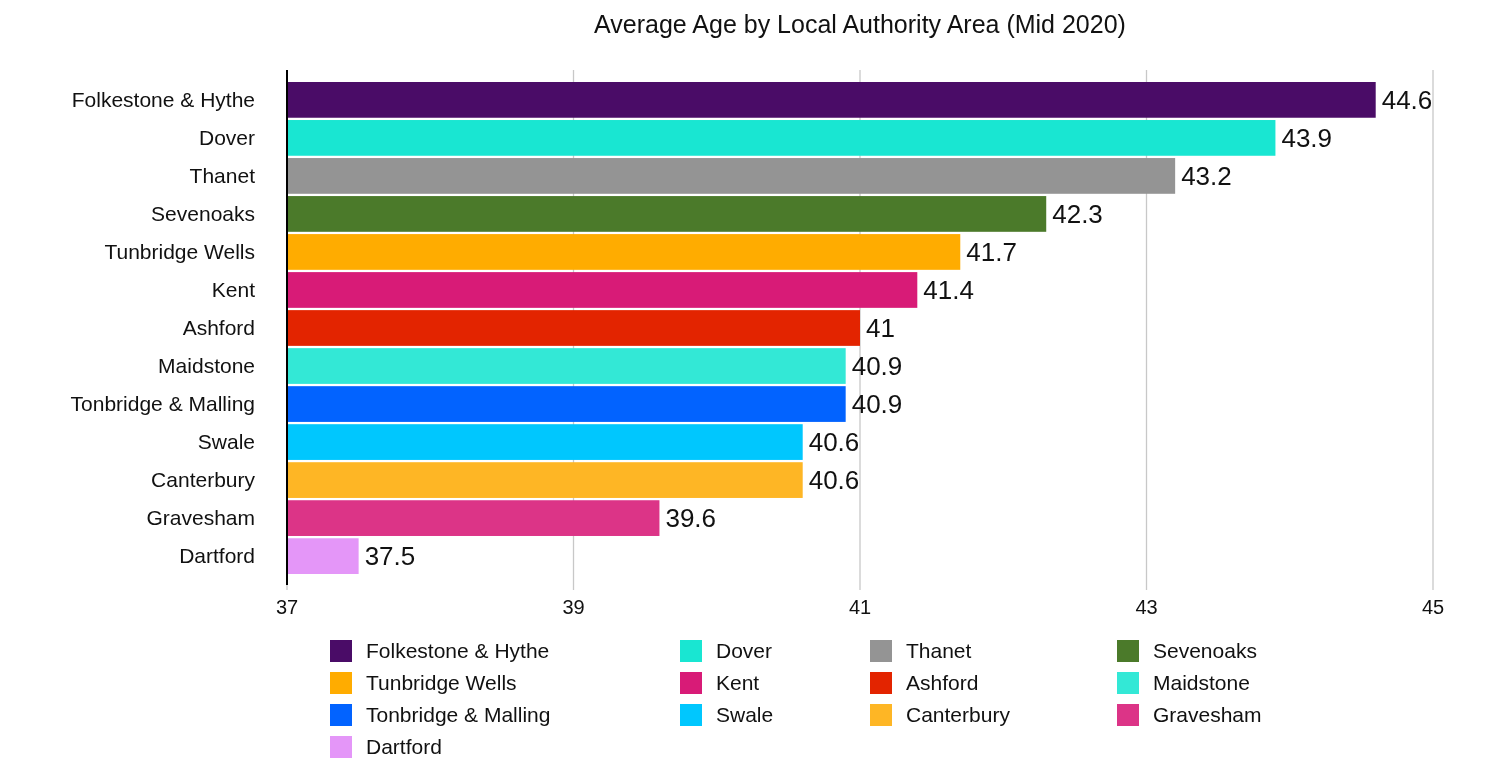  Describe the element at coordinates (1207, 715) in the screenshot. I see `legend-label: Gravesham` at that location.